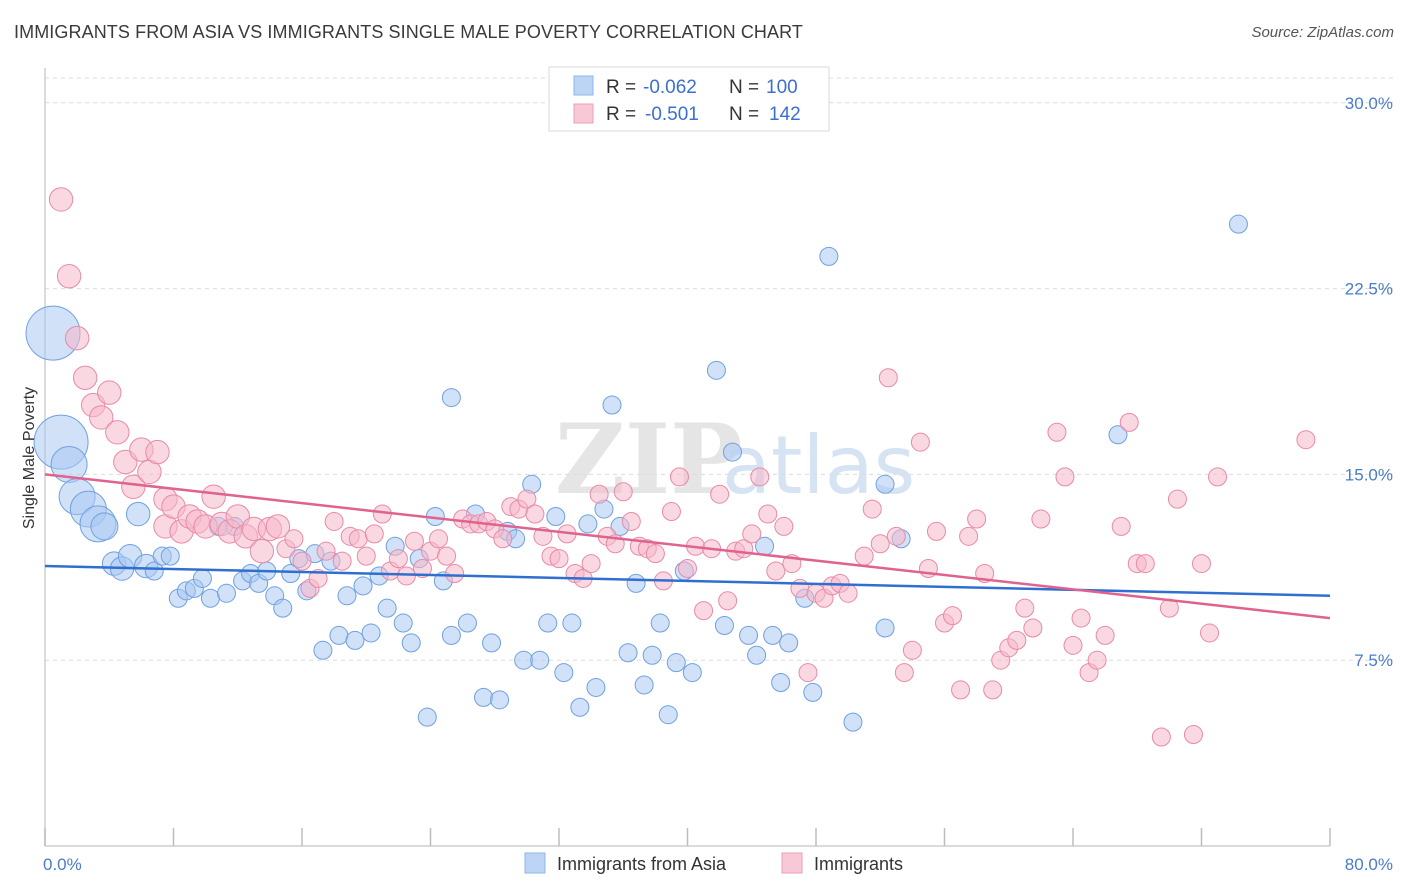 Image resolution: width=1406 pixels, height=892 pixels. I want to click on x-tick-label-min: 0.0%, so click(62, 864).